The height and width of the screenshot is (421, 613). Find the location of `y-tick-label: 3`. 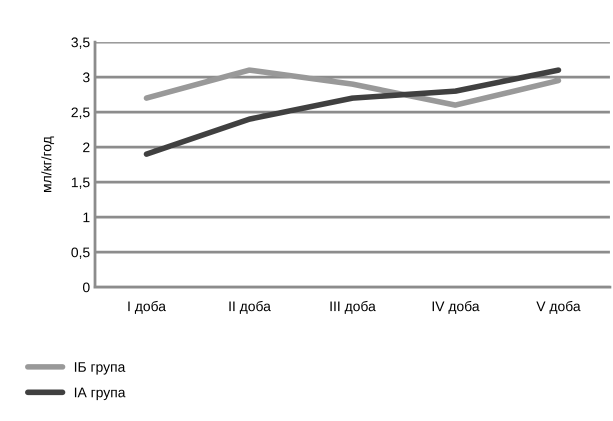

y-tick-label: 3 is located at coordinates (86, 77).